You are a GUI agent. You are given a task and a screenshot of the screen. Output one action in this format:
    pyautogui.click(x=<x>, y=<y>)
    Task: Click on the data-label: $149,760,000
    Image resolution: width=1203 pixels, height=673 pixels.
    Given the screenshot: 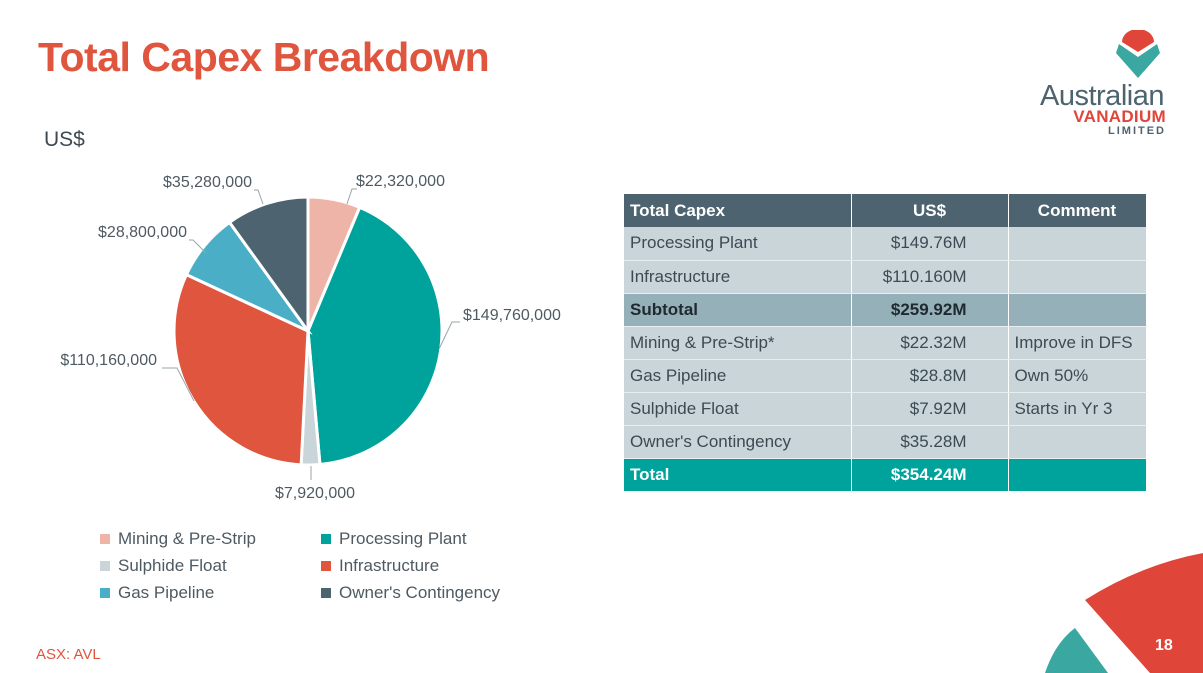 What is the action you would take?
    pyautogui.click(x=512, y=315)
    